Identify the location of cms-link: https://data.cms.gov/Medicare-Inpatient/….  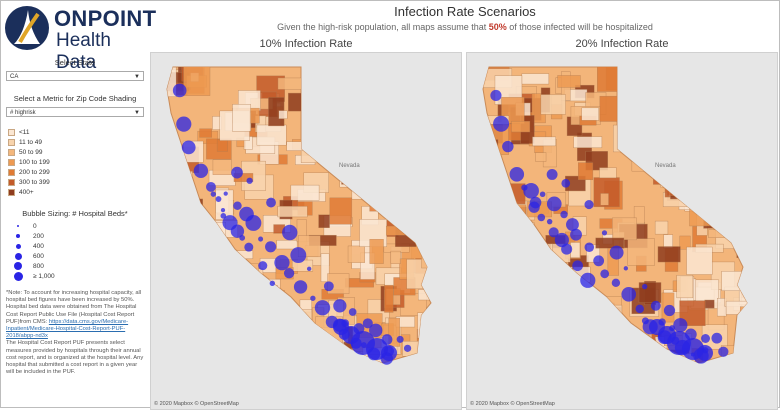
(67, 329).